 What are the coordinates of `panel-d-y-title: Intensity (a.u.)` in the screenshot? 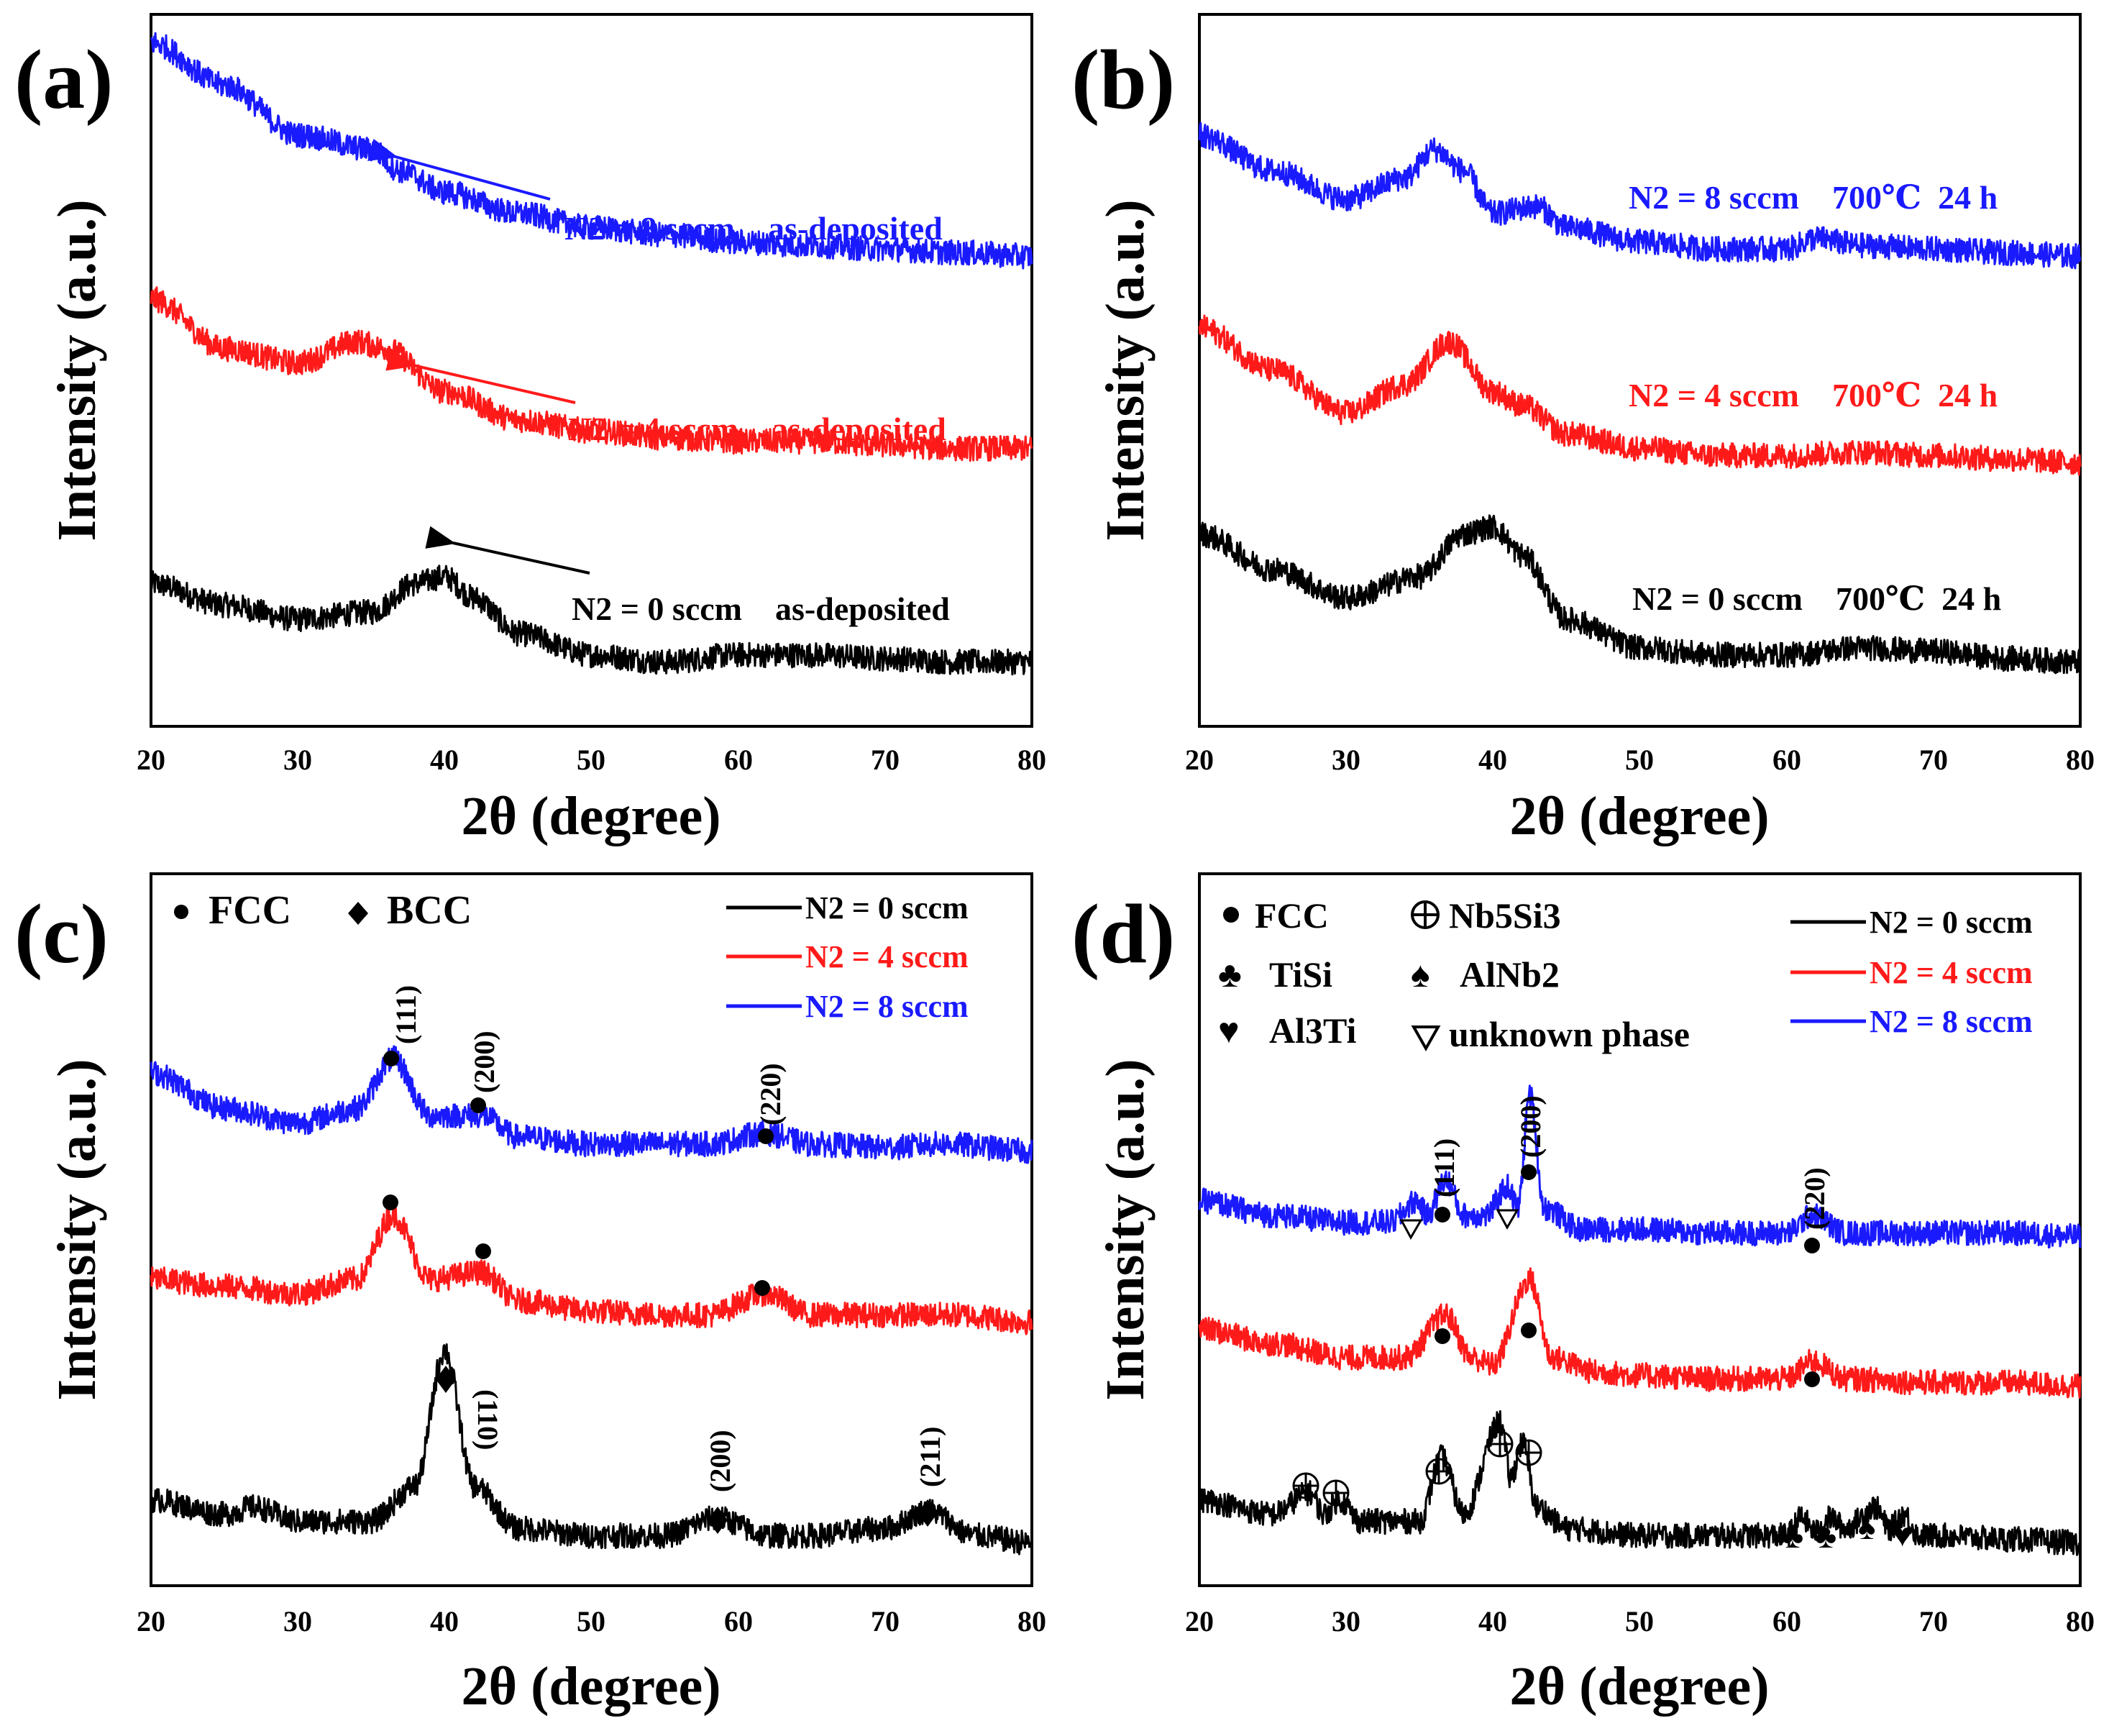 It's located at (1125, 1229).